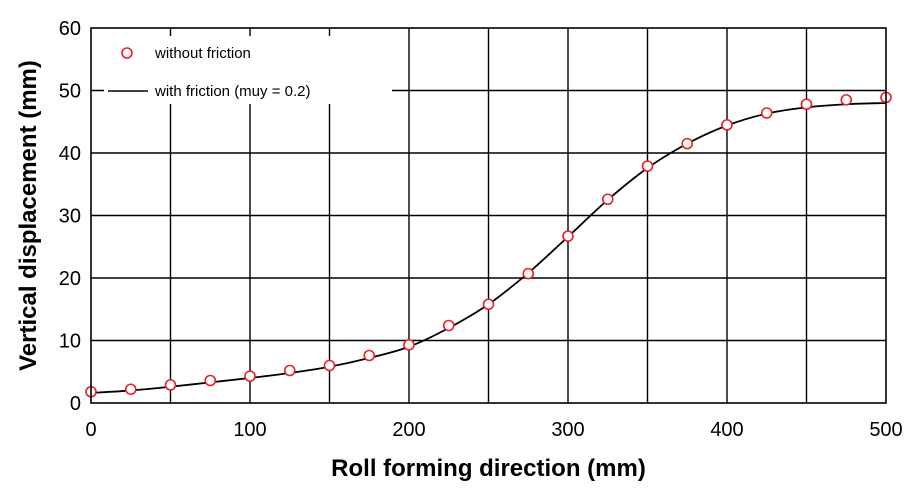  I want to click on y-tick-label: 50, so click(70, 92).